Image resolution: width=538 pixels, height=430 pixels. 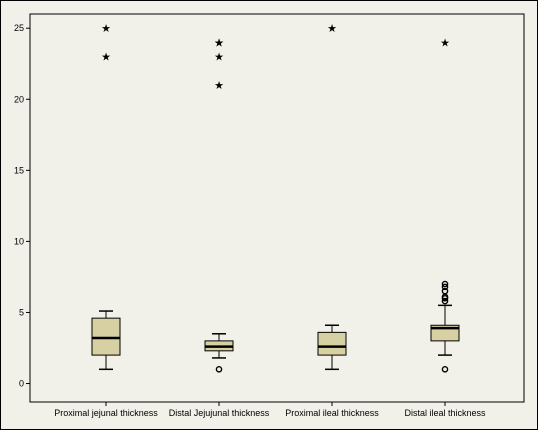 I want to click on y-tick-label: 20, so click(x=19, y=99).